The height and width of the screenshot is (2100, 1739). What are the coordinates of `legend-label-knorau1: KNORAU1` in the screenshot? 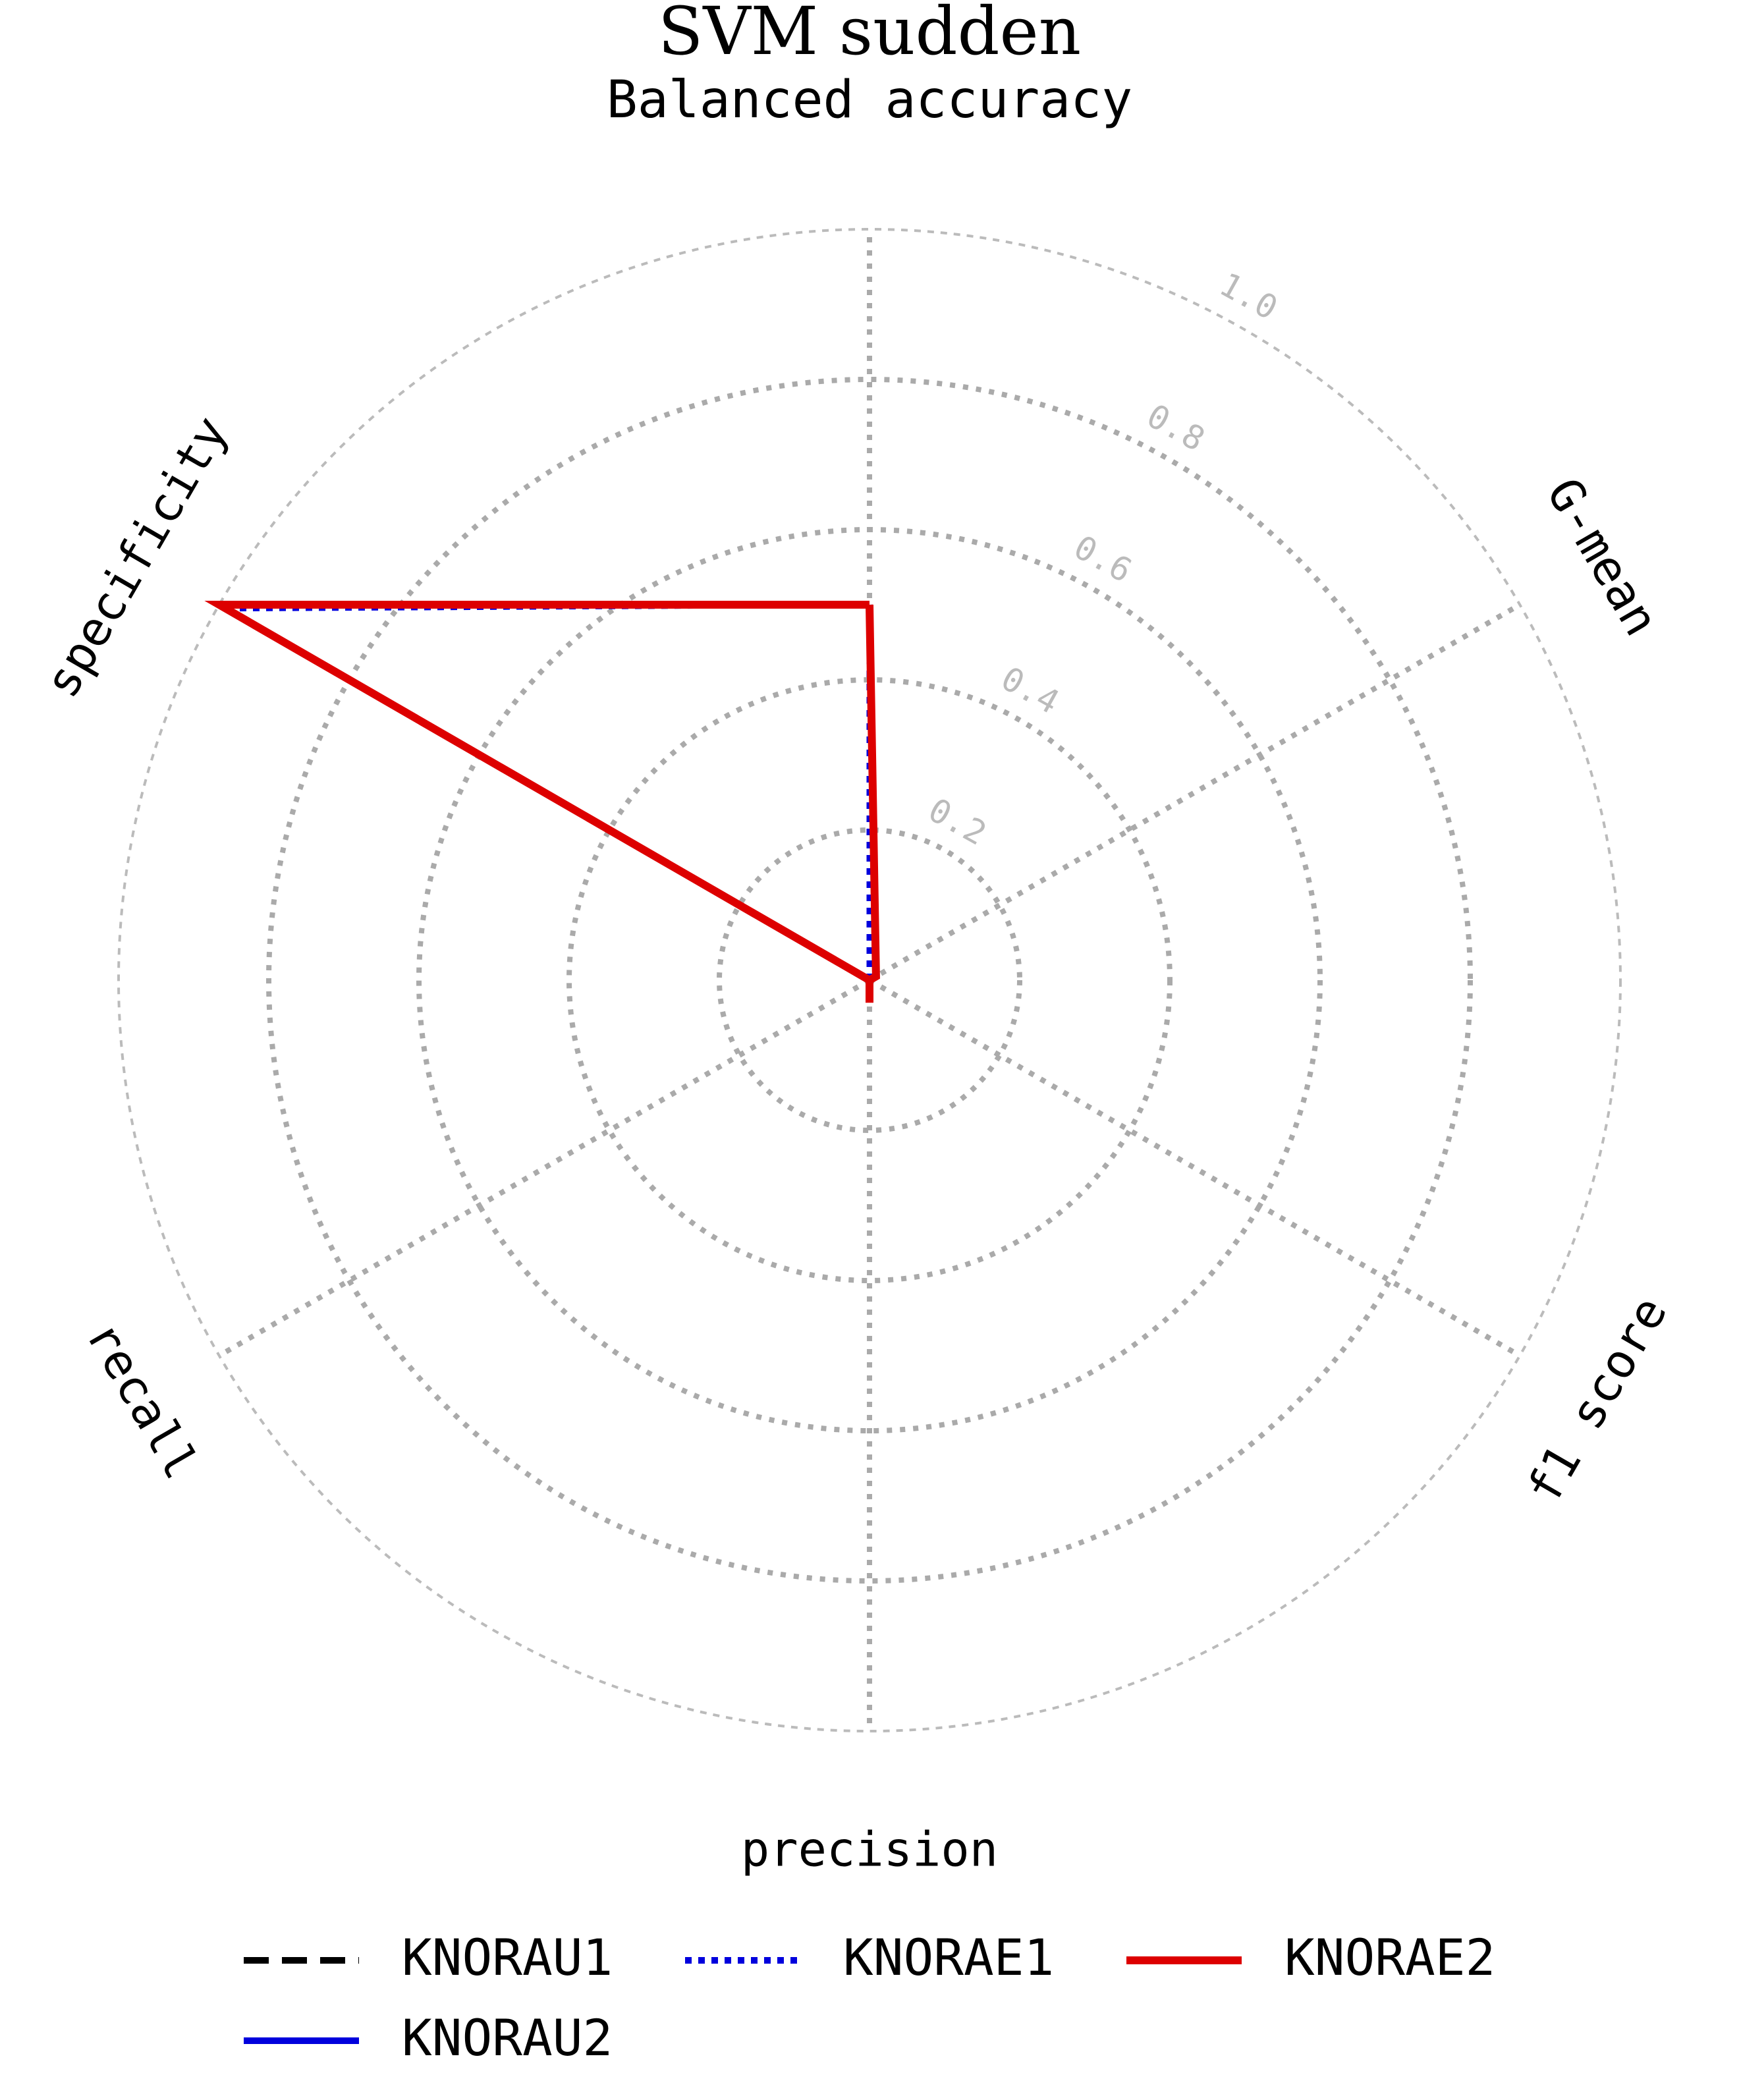 It's located at (507, 1958).